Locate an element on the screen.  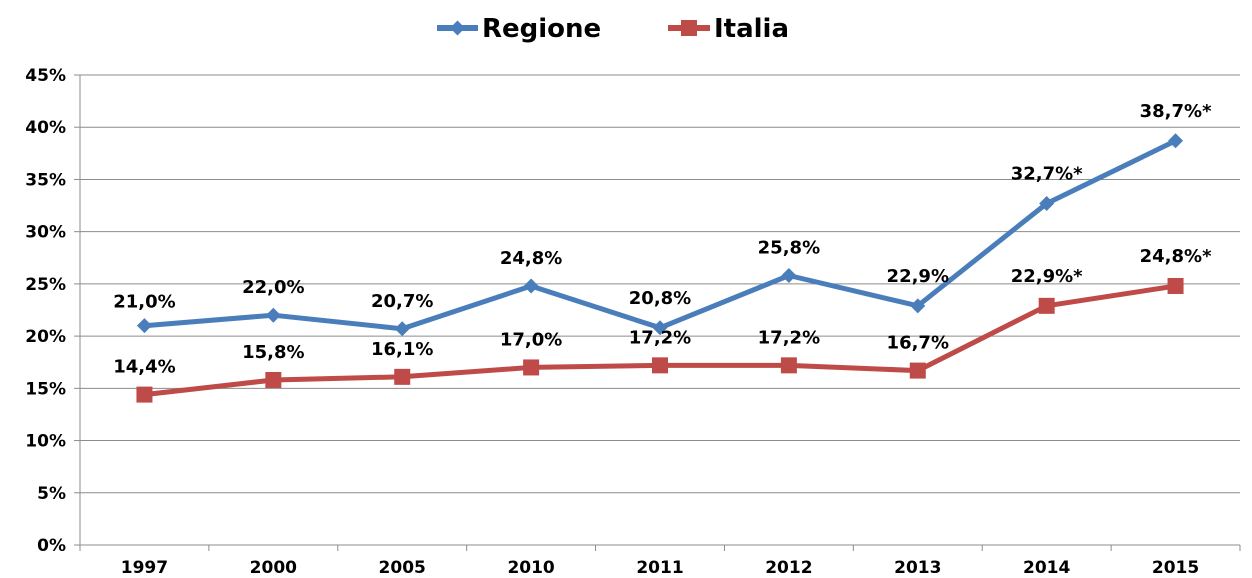
x-tick-label: 2014 is located at coordinates (1046, 568).